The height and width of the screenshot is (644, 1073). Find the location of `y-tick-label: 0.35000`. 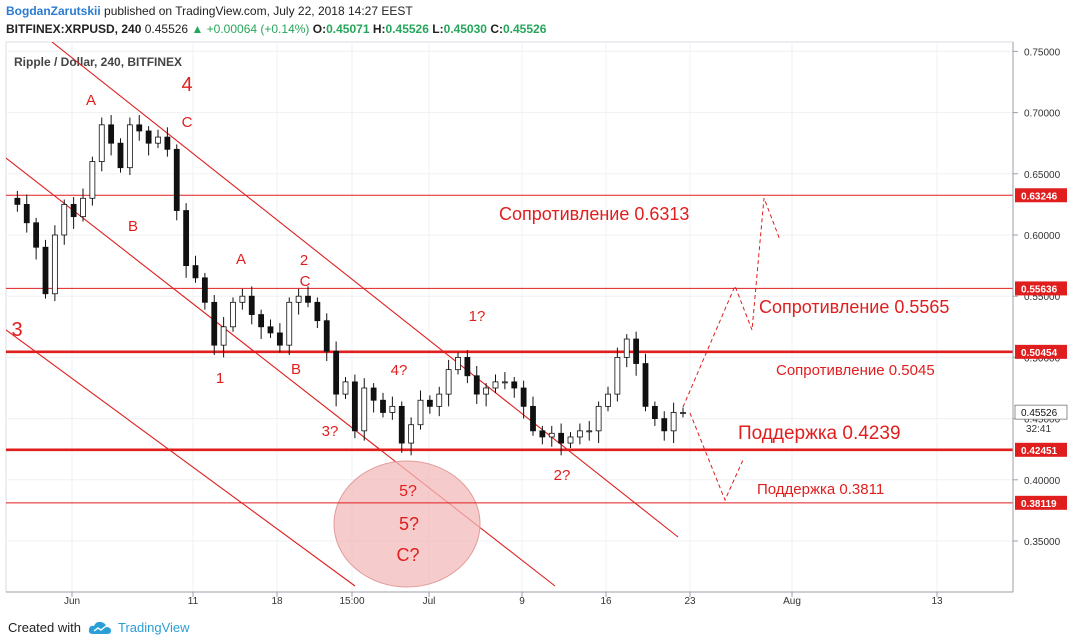

y-tick-label: 0.35000 is located at coordinates (1042, 542).